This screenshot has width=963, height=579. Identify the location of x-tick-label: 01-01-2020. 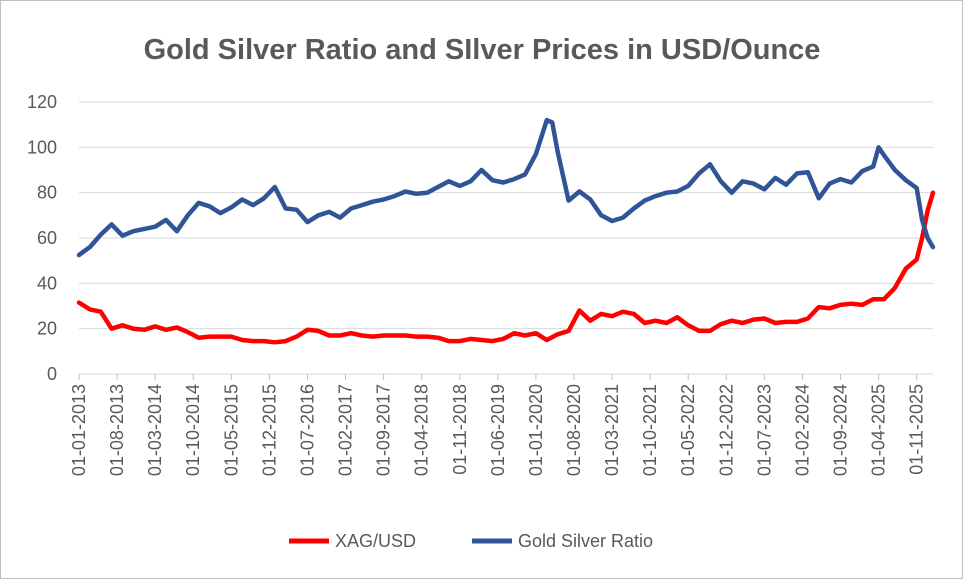
(536, 430).